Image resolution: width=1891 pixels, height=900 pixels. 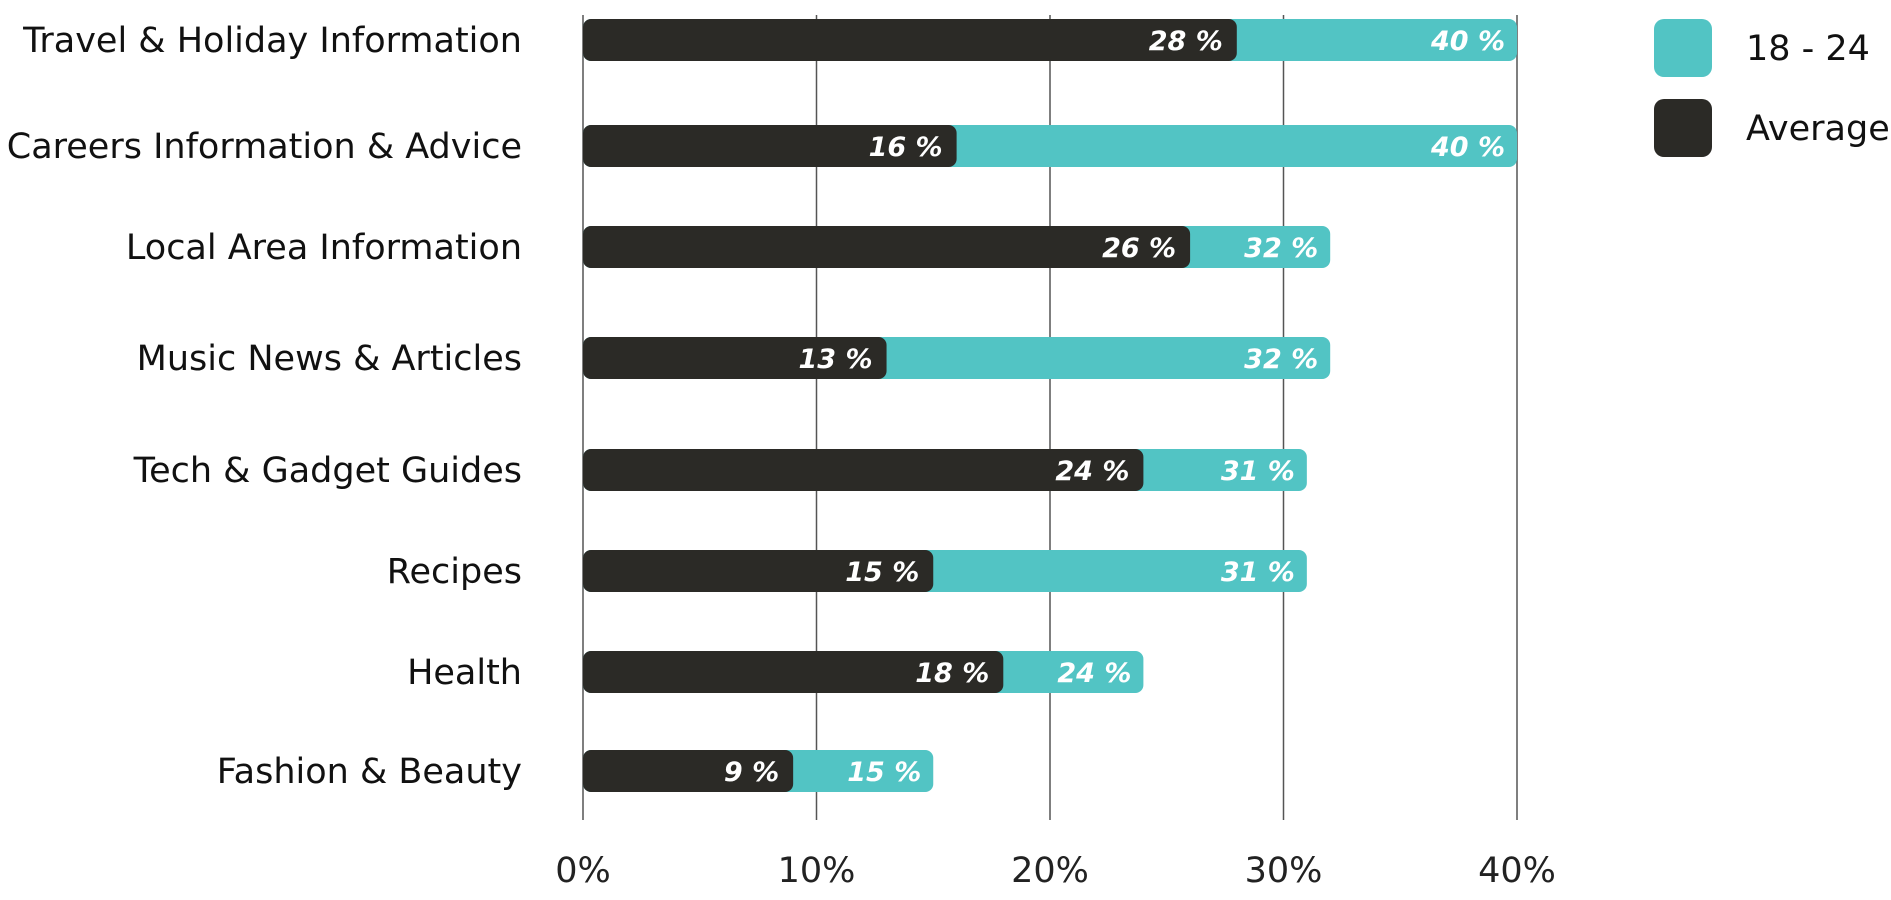 I want to click on value-label-average: 13 %, so click(x=836, y=359).